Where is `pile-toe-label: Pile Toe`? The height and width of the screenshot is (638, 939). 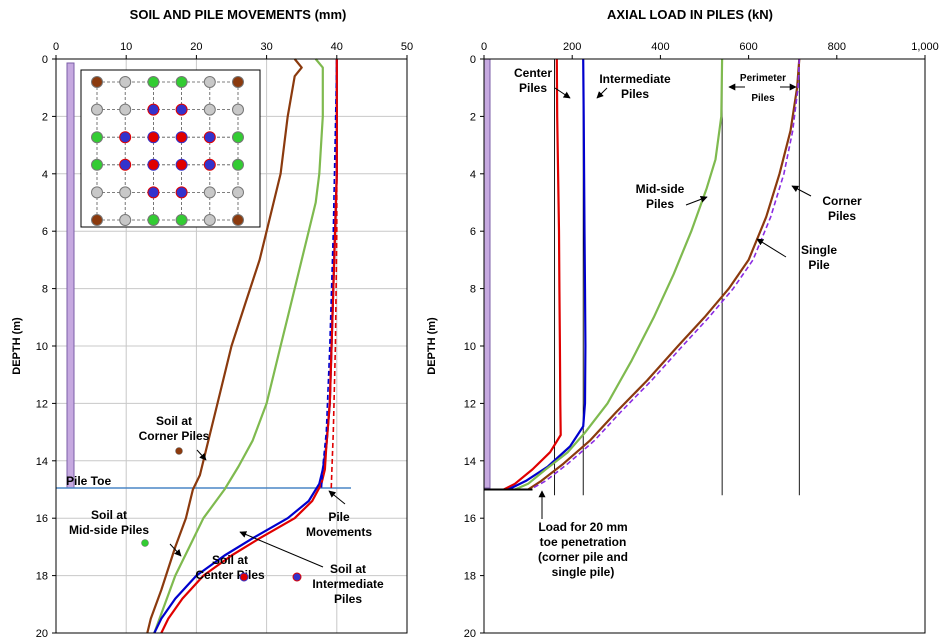 pile-toe-label: Pile Toe is located at coordinates (88, 481).